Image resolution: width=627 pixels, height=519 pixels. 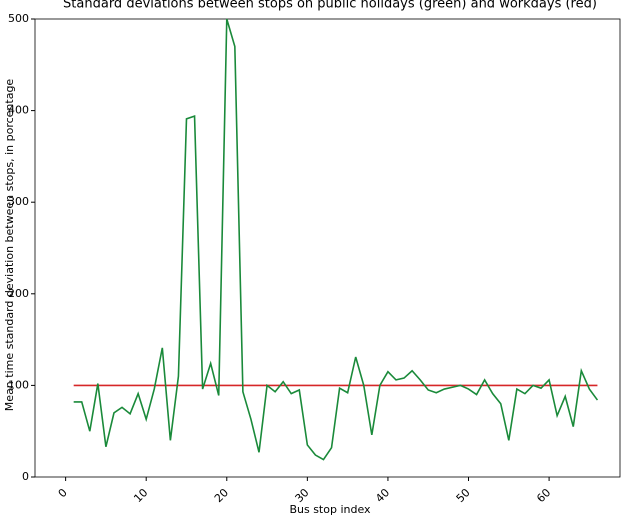 I want to click on x-tick-label: 50, so click(x=463, y=495).